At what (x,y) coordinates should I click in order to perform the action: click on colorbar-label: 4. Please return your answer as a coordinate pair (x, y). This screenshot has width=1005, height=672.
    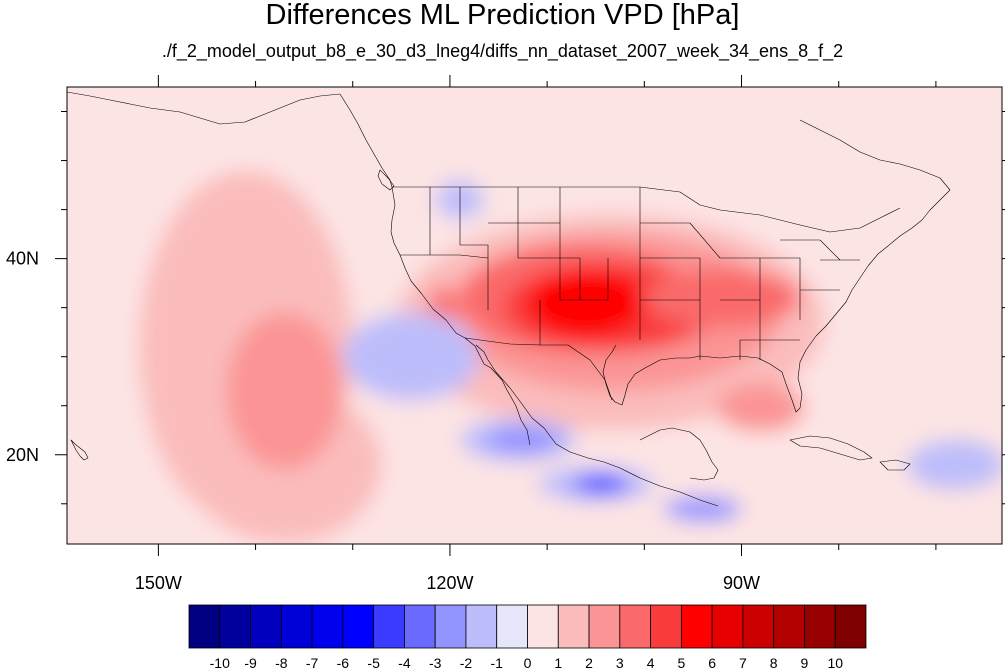
    Looking at the image, I should click on (651, 663).